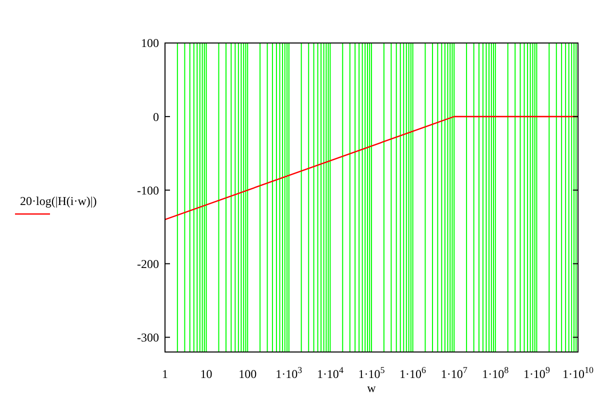 The height and width of the screenshot is (394, 610). What do you see at coordinates (58, 201) in the screenshot?
I see `text: 20·log(|H(i·w)|)` at bounding box center [58, 201].